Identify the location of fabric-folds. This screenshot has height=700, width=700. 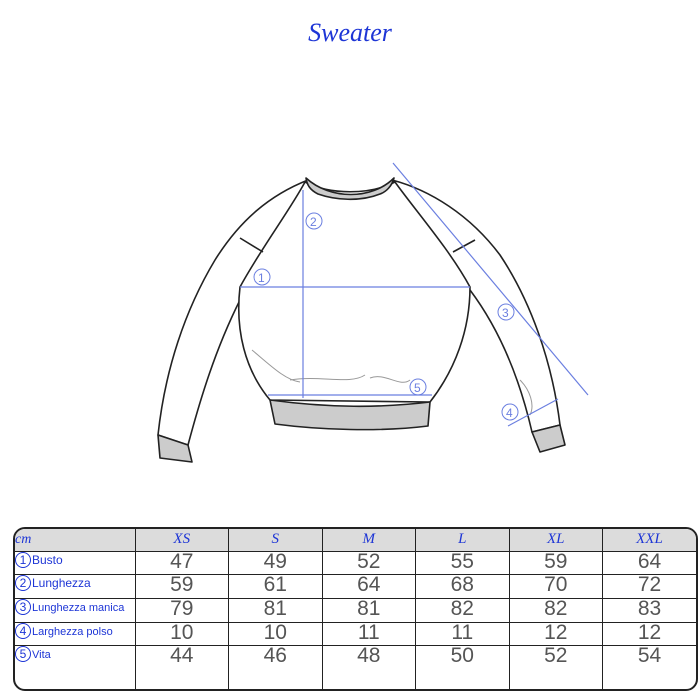
(392, 382).